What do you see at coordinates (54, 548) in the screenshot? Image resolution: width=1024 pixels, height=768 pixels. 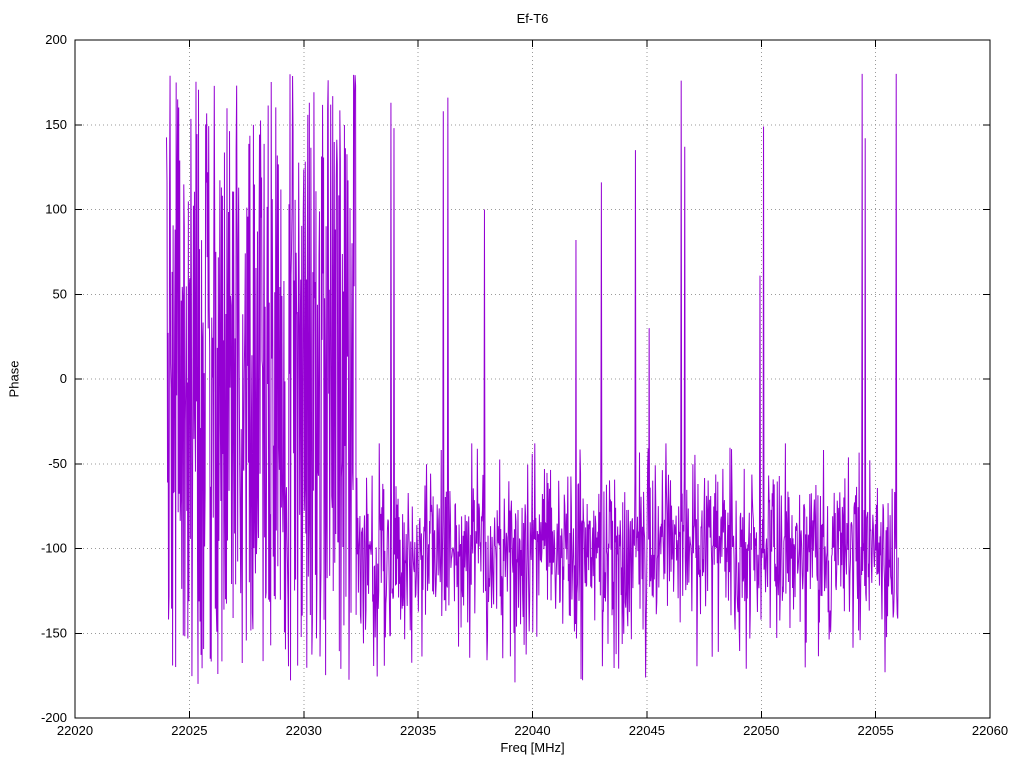 I see `y-tick-label: -100` at bounding box center [54, 548].